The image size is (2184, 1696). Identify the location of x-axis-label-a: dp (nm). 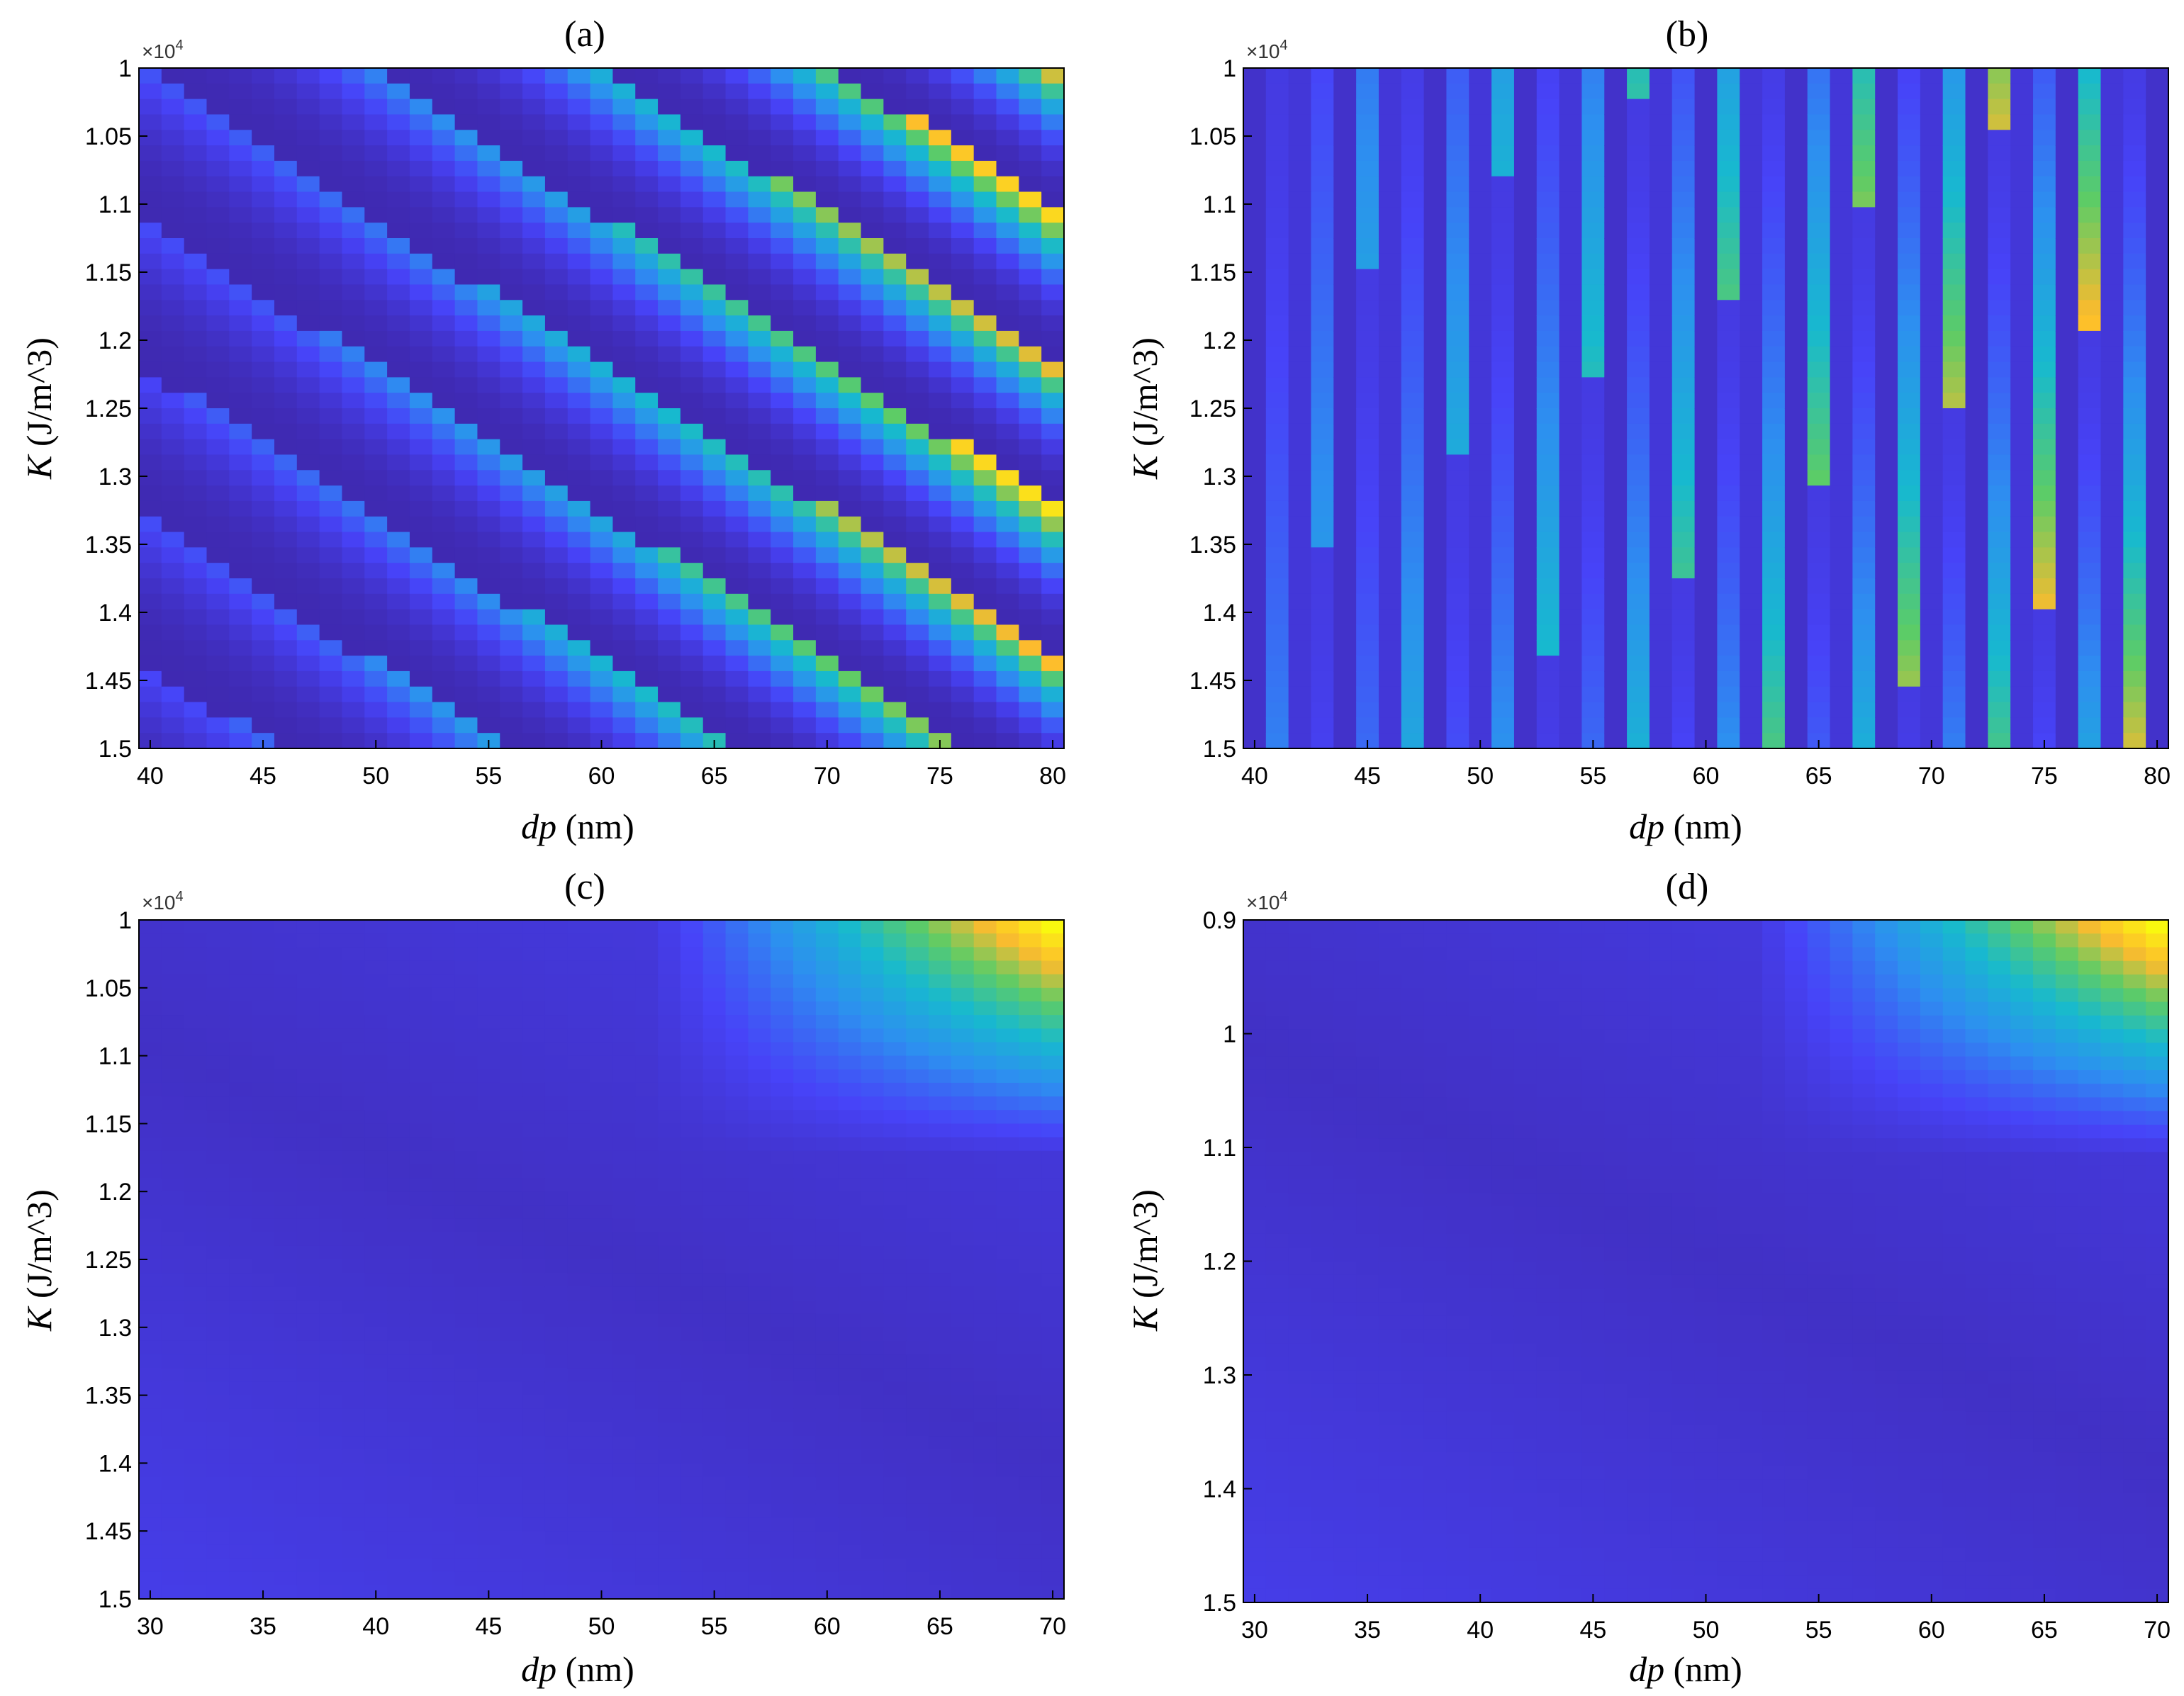
(577, 826).